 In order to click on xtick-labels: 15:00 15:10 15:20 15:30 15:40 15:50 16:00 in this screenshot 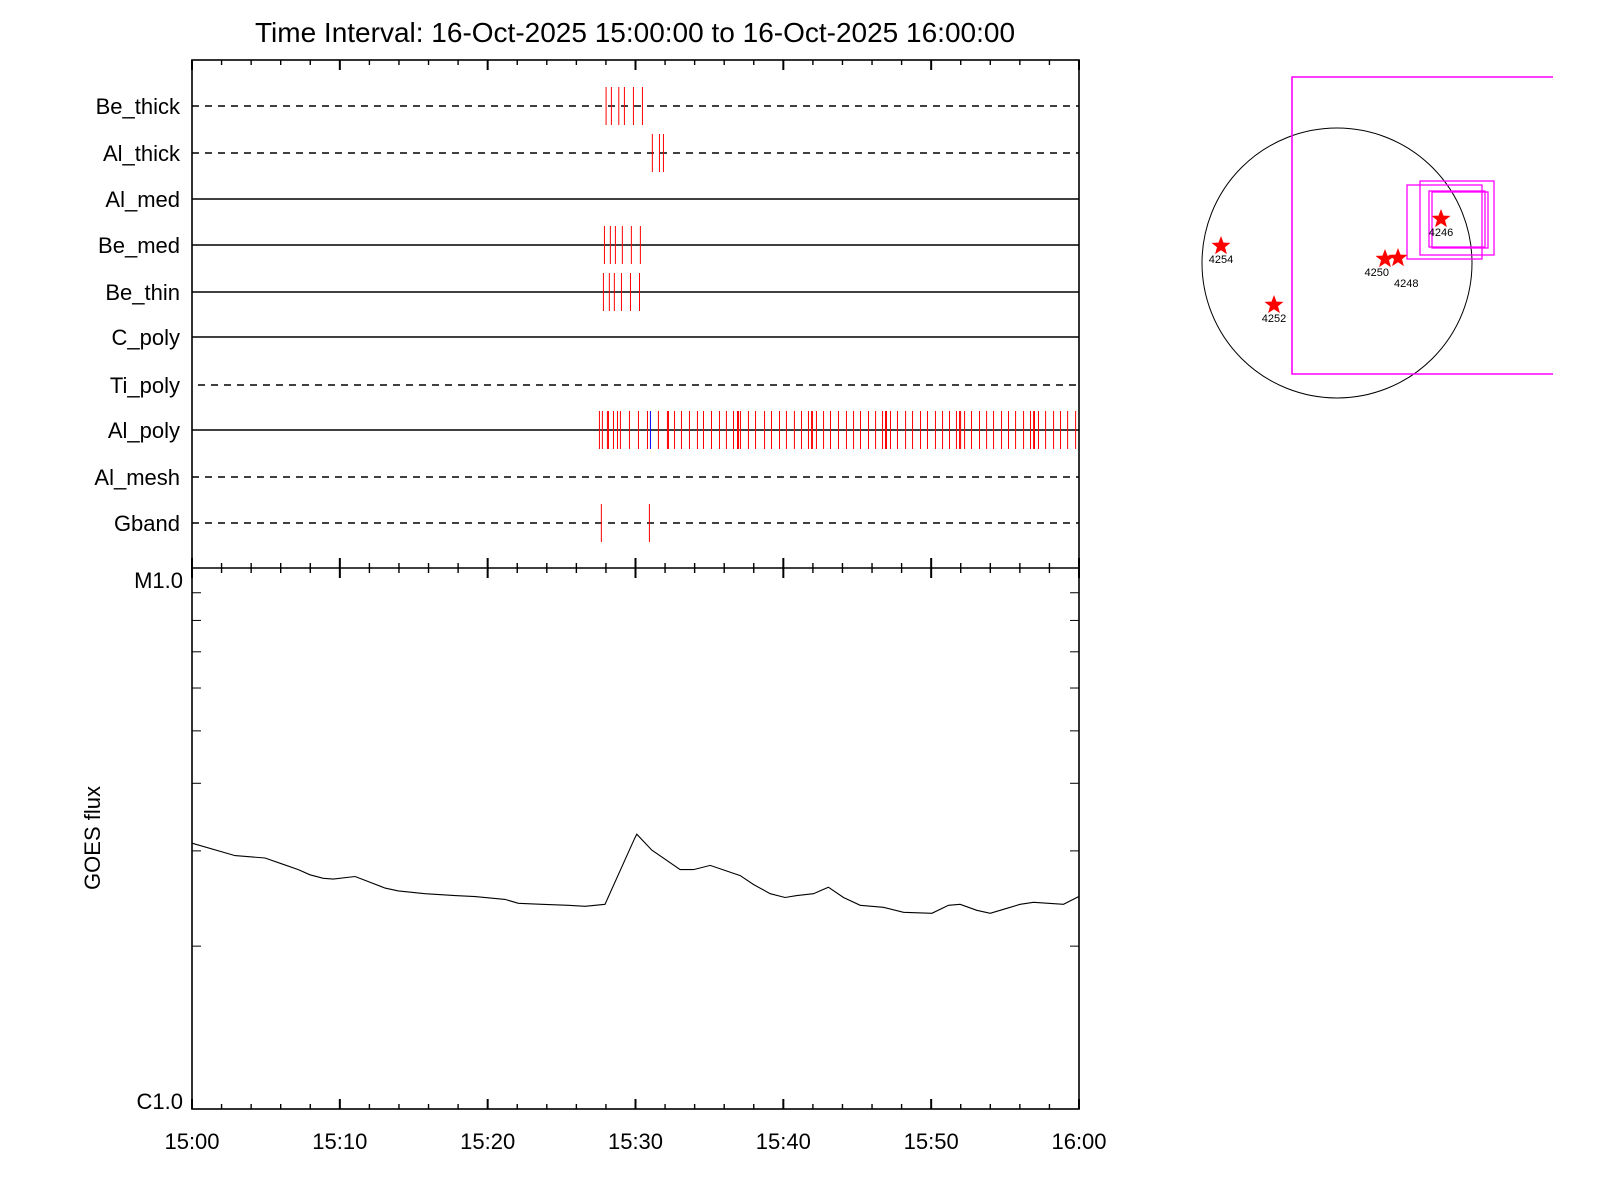, I will do `click(635, 1141)`.